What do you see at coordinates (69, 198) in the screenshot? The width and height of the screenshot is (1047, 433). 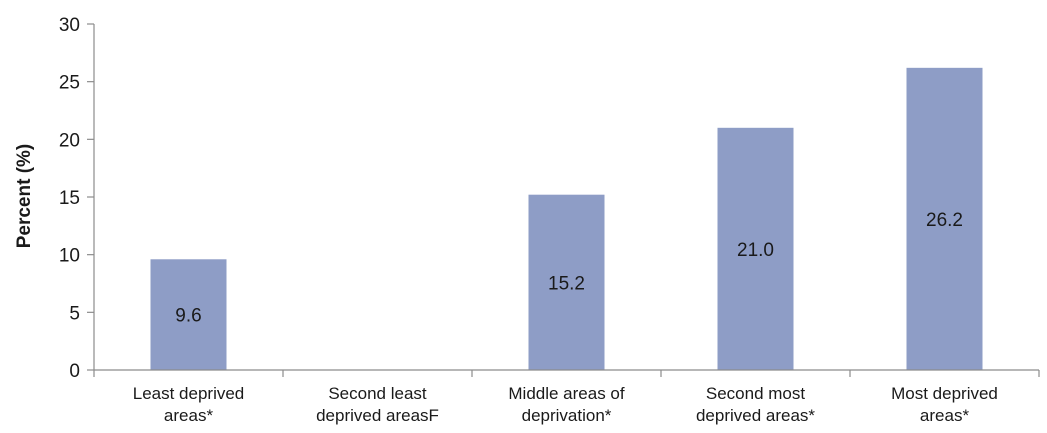 I see `y-tick-label: 15` at bounding box center [69, 198].